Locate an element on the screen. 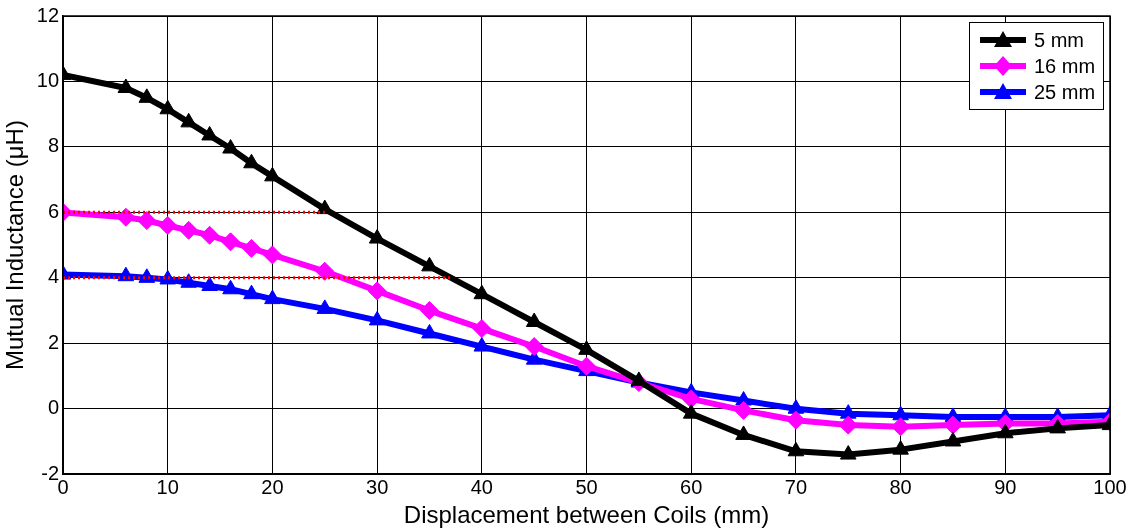 This screenshot has height=531, width=1138. x-tick-label: 60 is located at coordinates (691, 486).